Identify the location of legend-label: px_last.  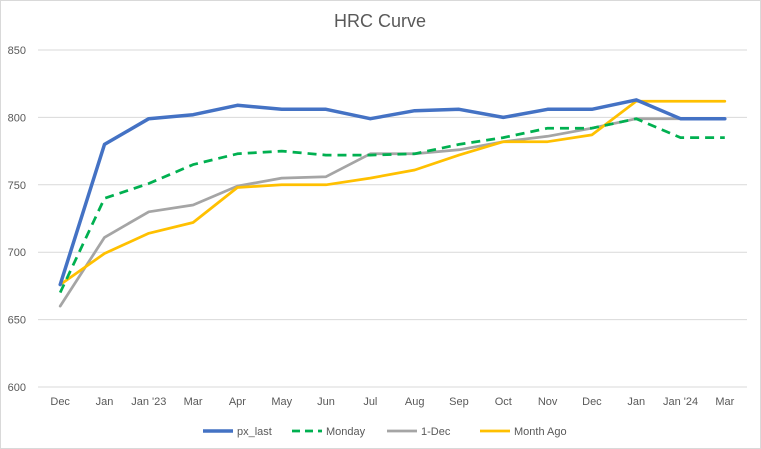
(254, 432).